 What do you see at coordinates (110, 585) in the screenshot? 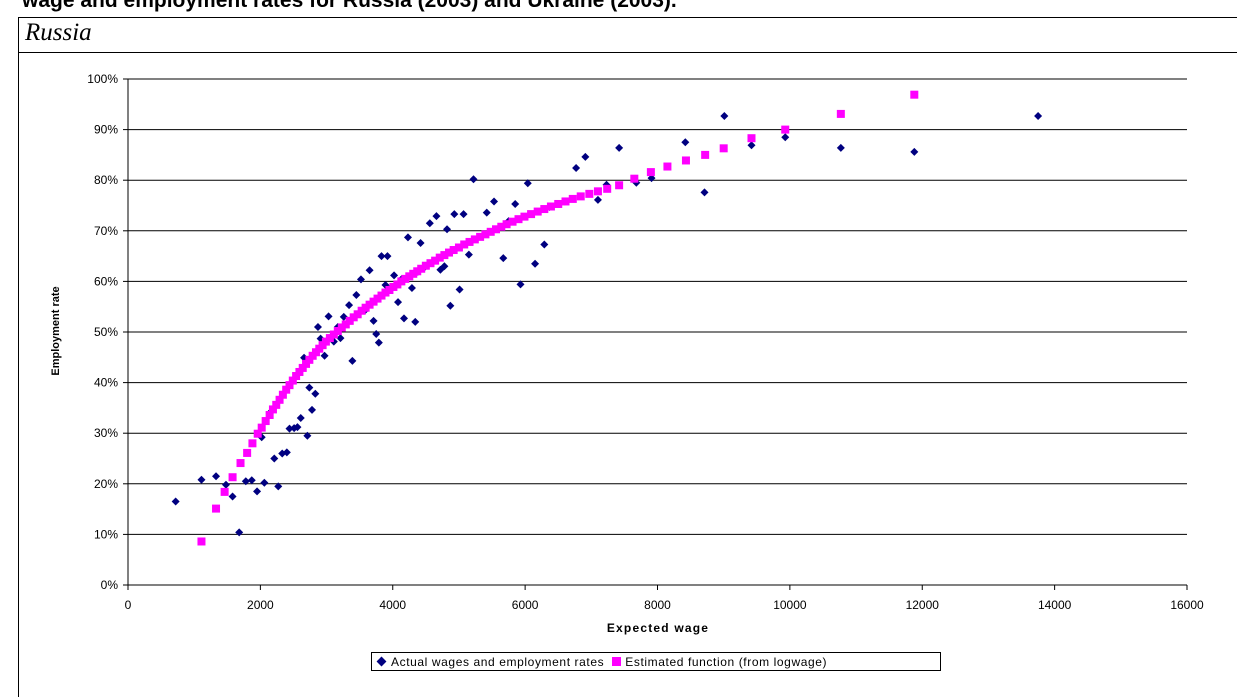
I see `y-tick-label: 0%` at bounding box center [110, 585].